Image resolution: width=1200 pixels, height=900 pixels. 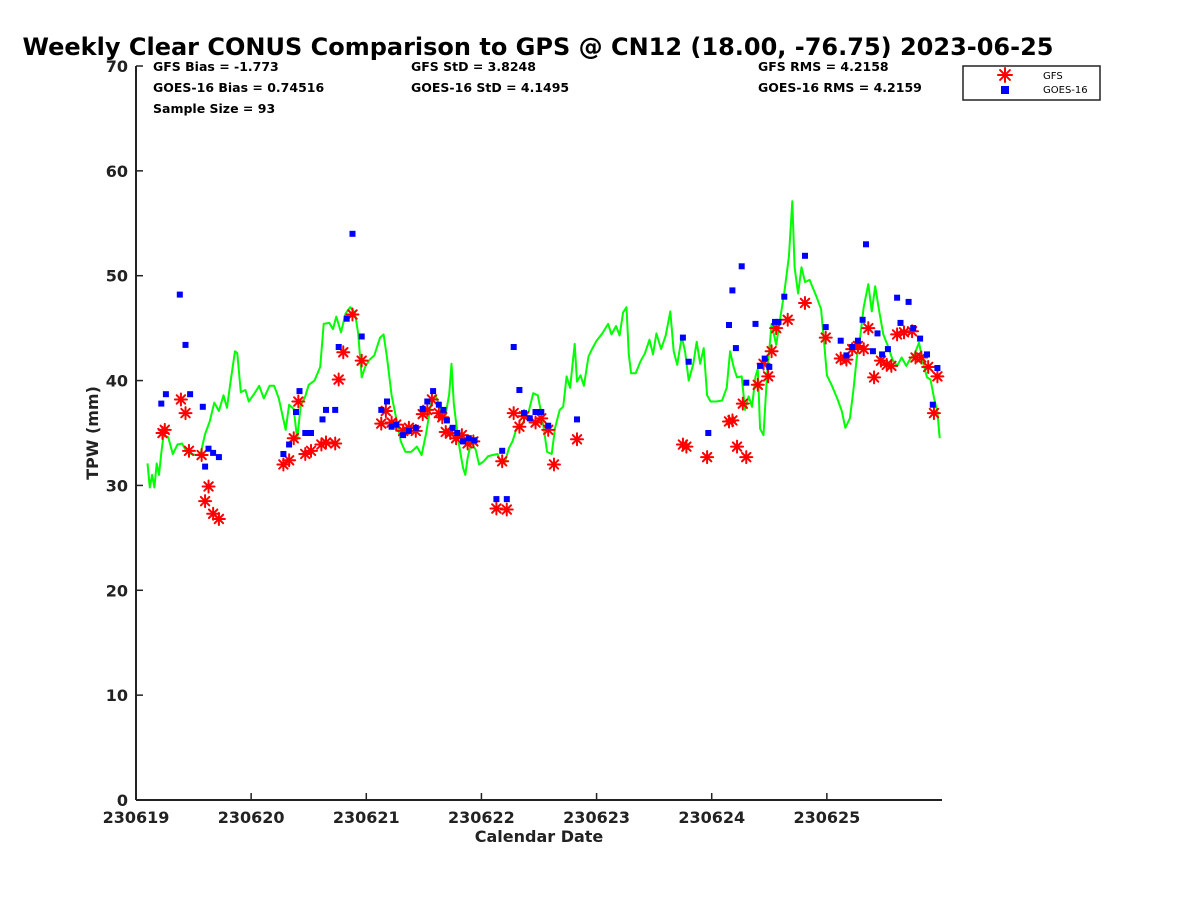 I want to click on gfs-legend-asterisk, so click(x=1005, y=75).